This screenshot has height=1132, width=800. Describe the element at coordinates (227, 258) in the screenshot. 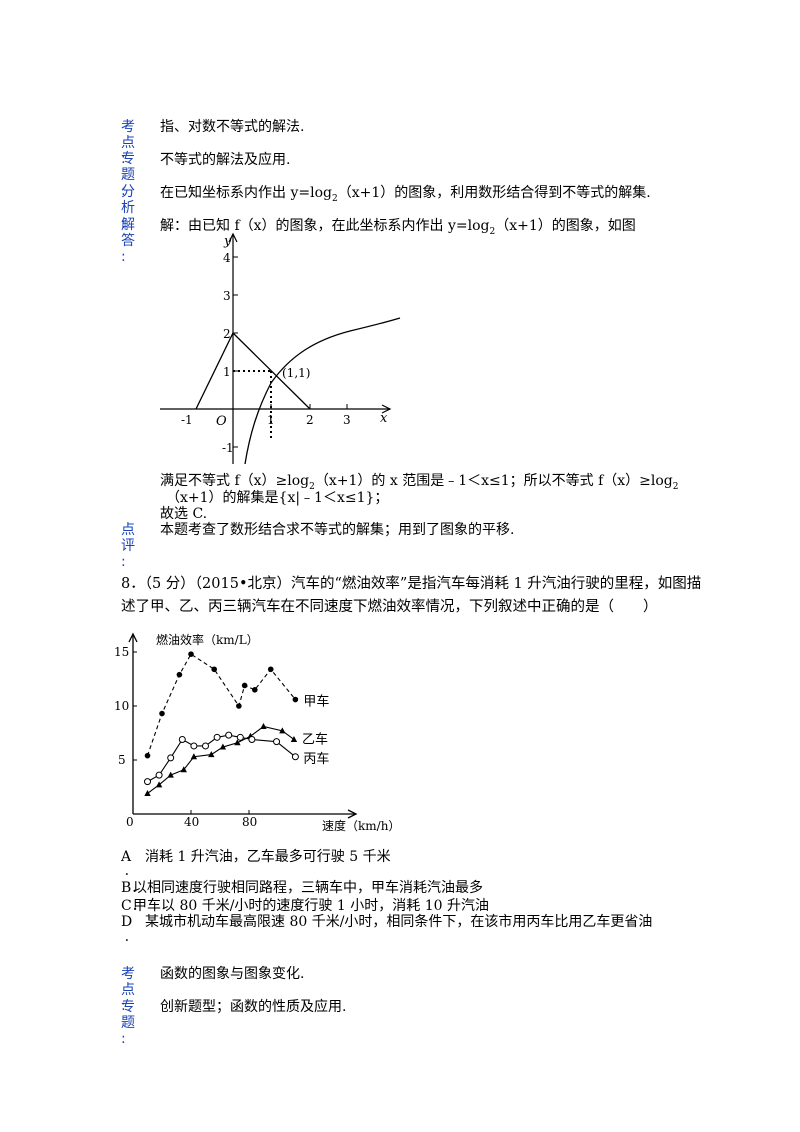

I see `y-tick-label-4: 4` at that location.